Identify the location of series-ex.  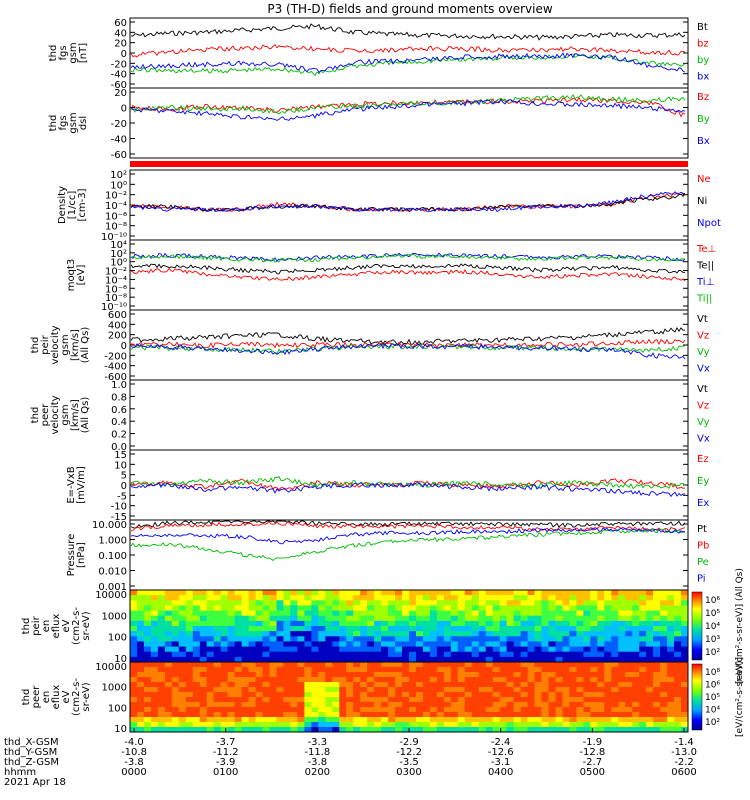
(408, 489).